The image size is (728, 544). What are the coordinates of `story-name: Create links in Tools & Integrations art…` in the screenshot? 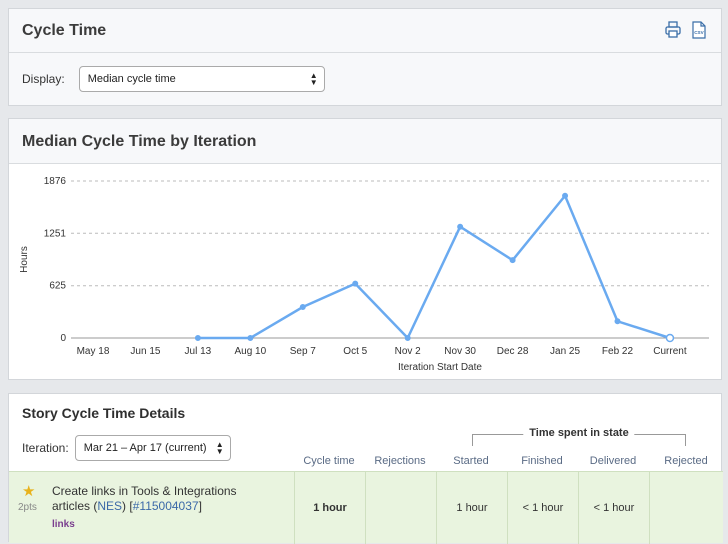 It's located at (144, 498).